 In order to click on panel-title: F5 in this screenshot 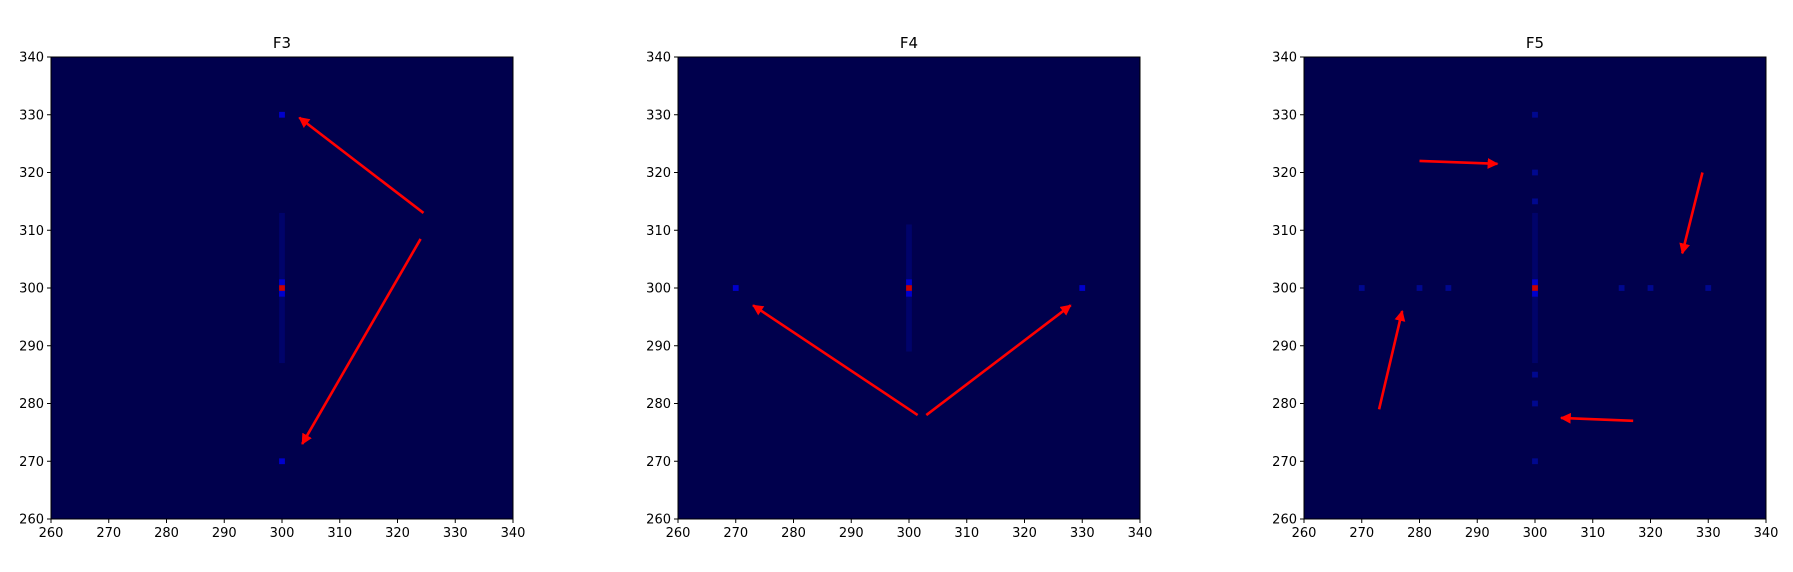, I will do `click(1535, 43)`.